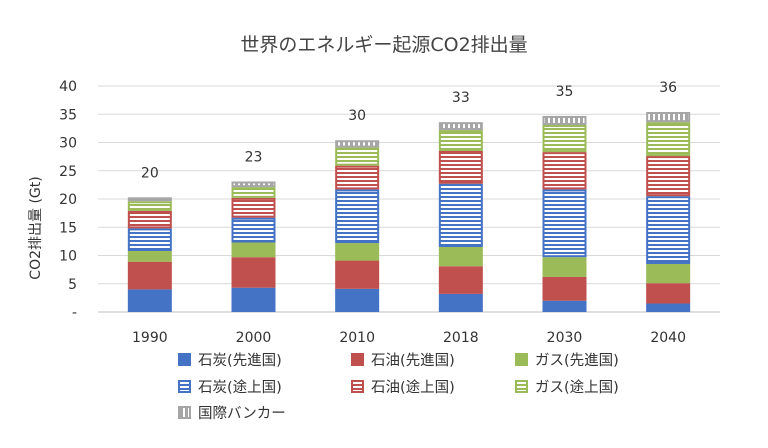  Describe the element at coordinates (68, 87) in the screenshot. I see `y-tick-label: 40` at that location.